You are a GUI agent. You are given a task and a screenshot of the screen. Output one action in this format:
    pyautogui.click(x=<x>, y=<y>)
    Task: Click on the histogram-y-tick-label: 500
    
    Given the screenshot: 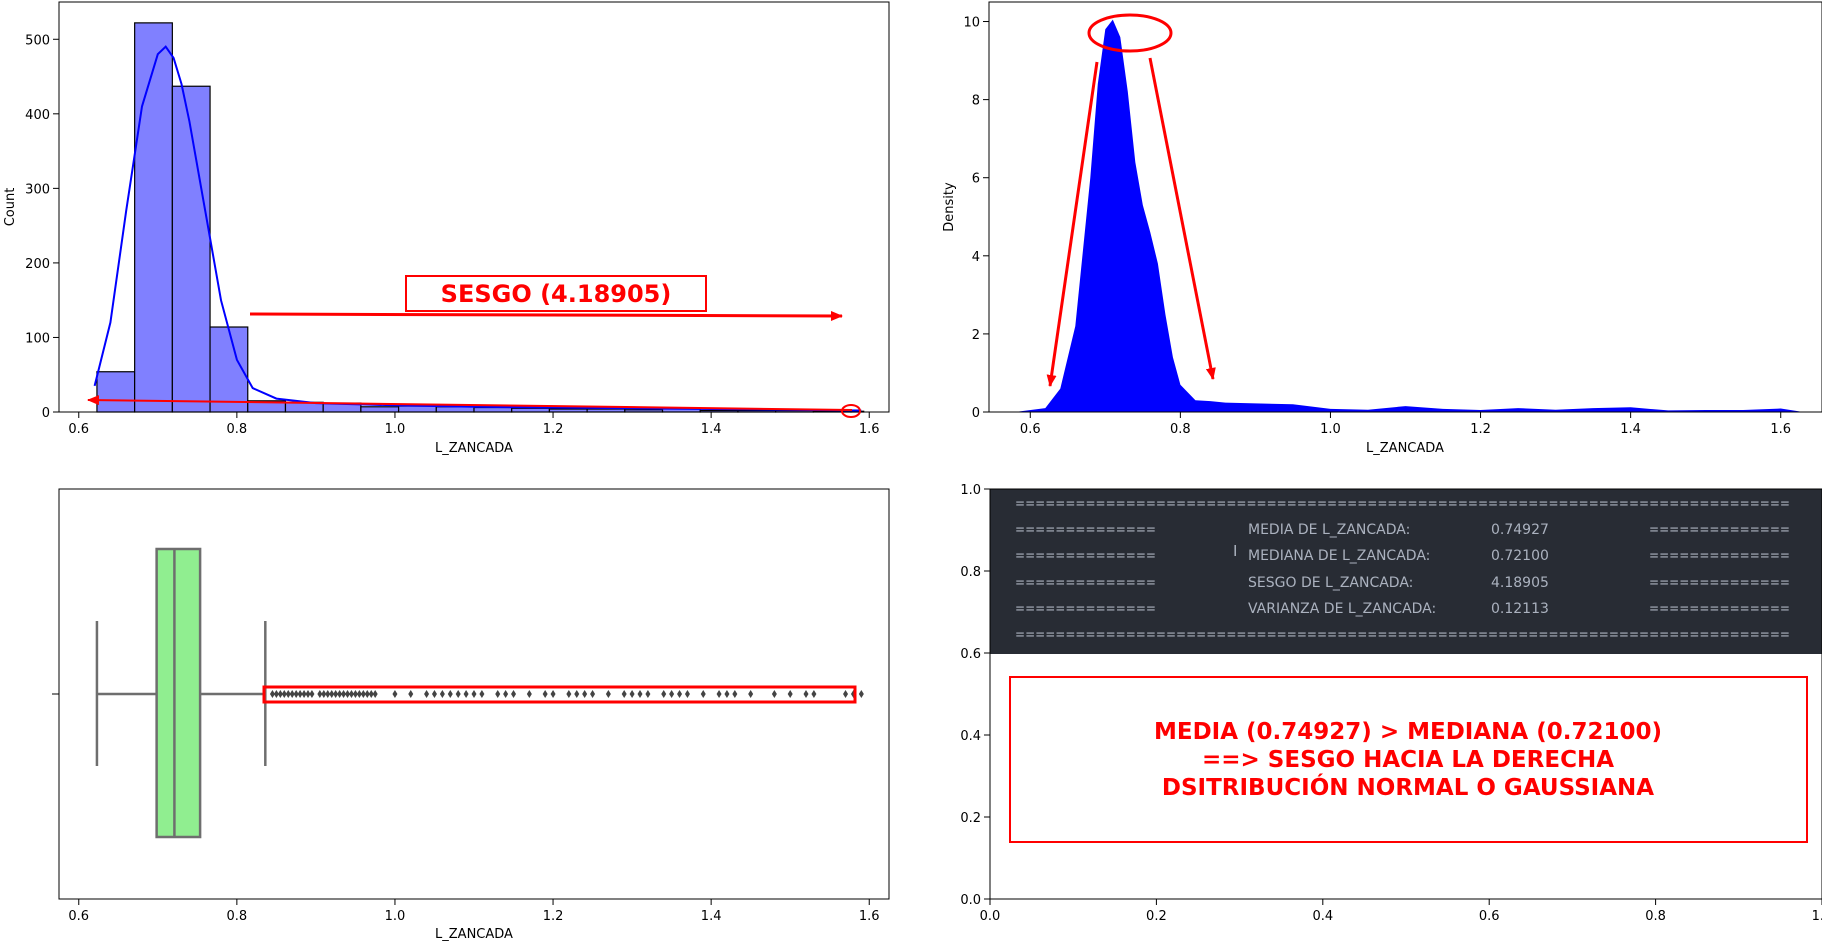 What is the action you would take?
    pyautogui.click(x=37, y=40)
    